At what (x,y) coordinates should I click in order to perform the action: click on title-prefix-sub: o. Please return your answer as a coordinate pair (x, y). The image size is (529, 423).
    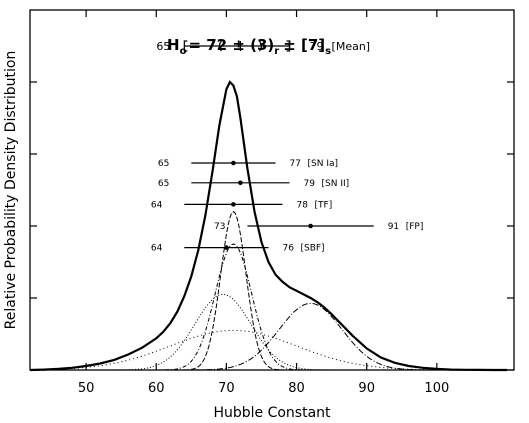
    Looking at the image, I should click on (183, 51).